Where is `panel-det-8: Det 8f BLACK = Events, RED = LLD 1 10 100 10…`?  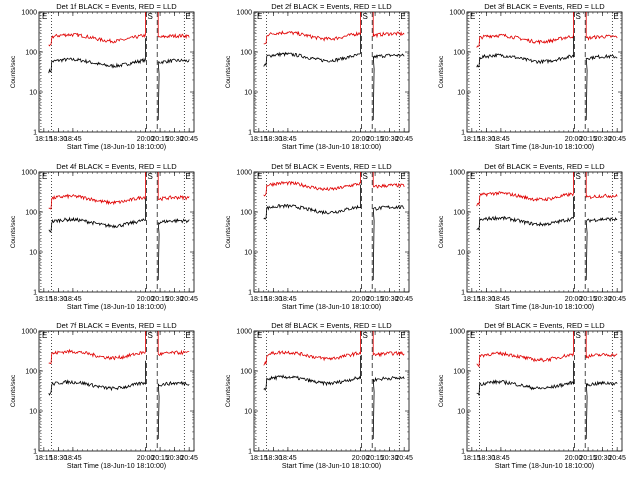
panel-det-8: Det 8f BLACK = Events, RED = LLD 1 10 100 10… is located at coordinates (319, 395).